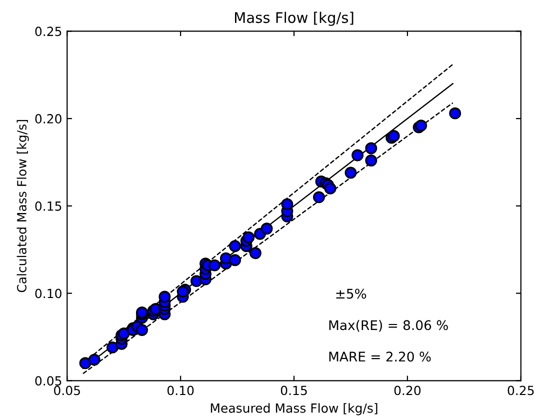  Describe the element at coordinates (388, 326) in the screenshot. I see `annotation: Max(RE) = 8.06 %` at that location.